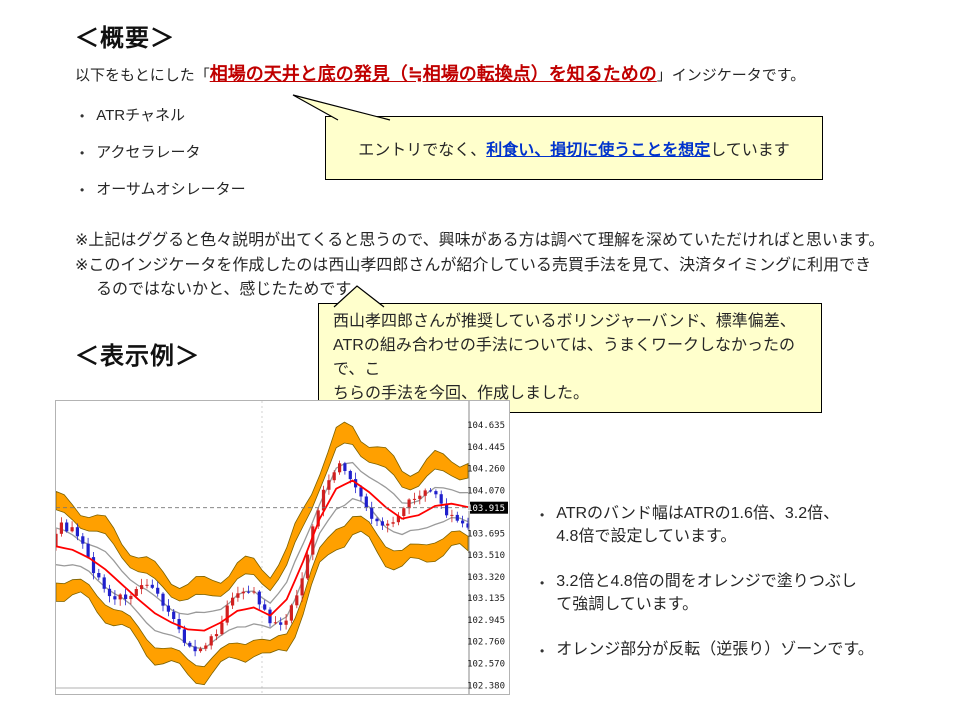 Image resolution: width=960 pixels, height=720 pixels. What do you see at coordinates (486, 642) in the screenshot?
I see `svg-text: 102.760` at bounding box center [486, 642].